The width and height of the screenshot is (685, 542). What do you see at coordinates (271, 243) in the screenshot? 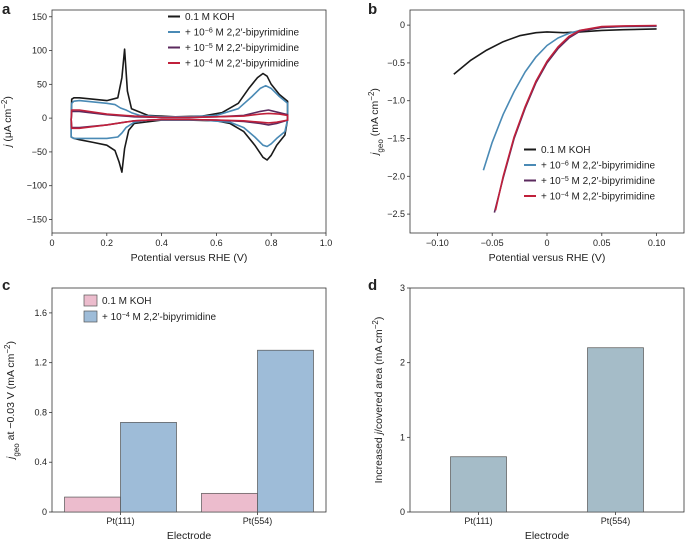
I see `x-tick-label-a-4: 0.8` at bounding box center [271, 243].